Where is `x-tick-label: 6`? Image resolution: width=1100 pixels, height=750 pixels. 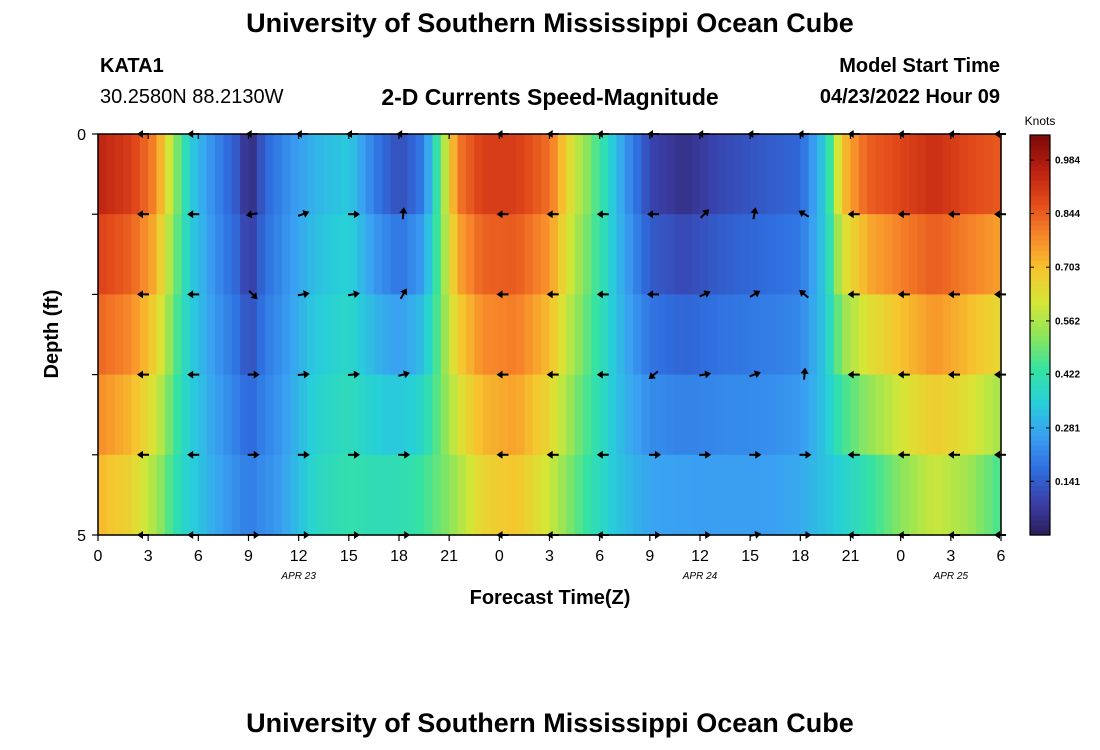 x-tick-label: 6 is located at coordinates (599, 556).